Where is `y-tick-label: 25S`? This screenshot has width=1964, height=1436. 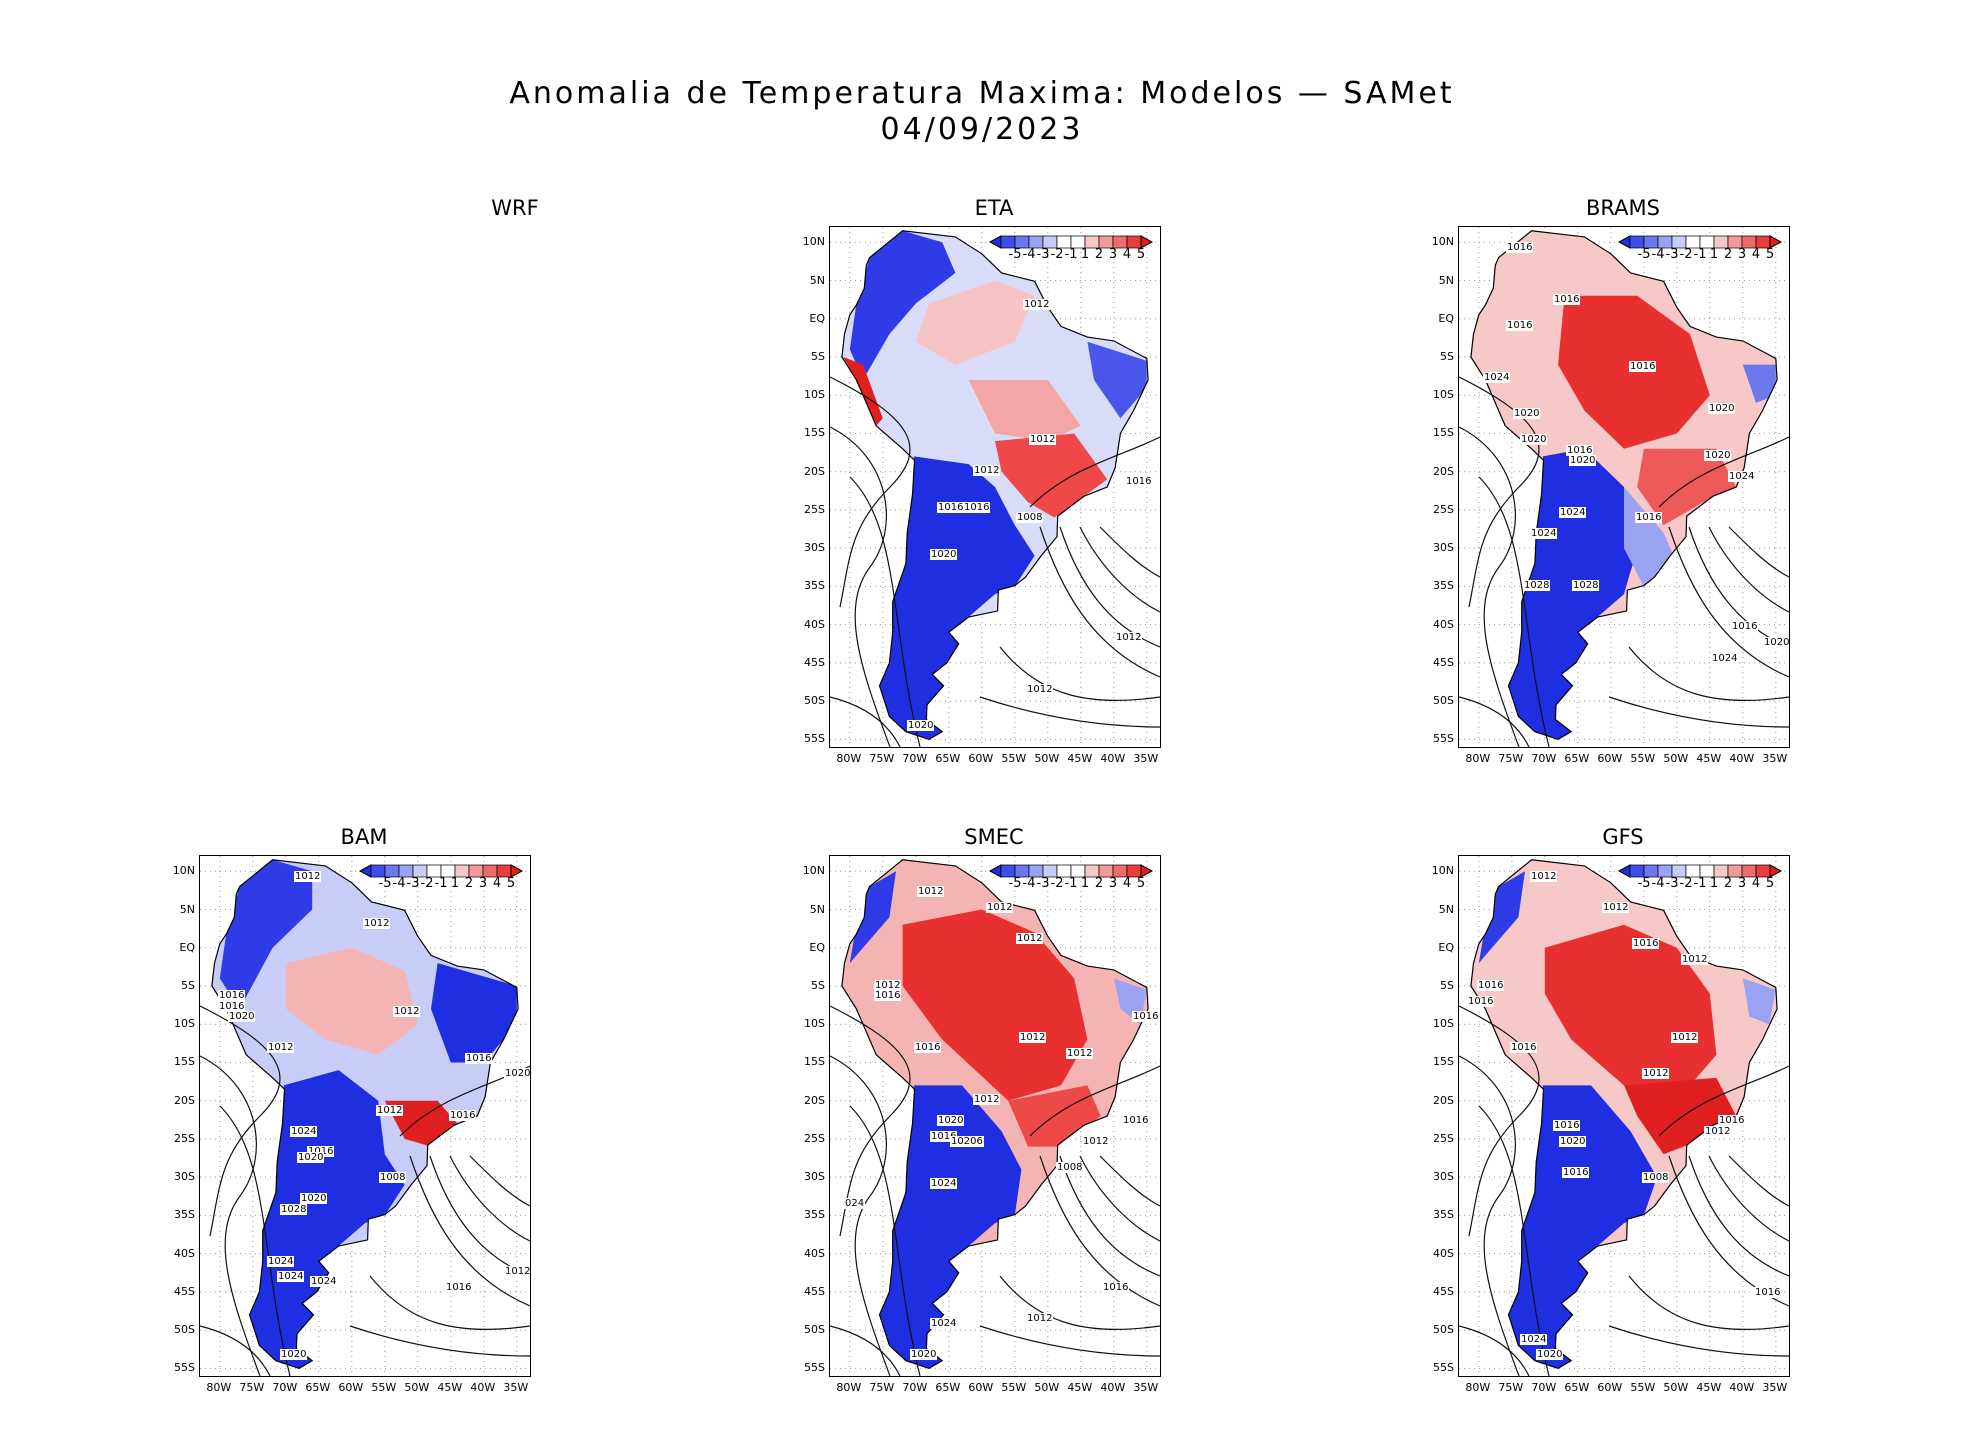 y-tick-label: 25S is located at coordinates (1443, 1138).